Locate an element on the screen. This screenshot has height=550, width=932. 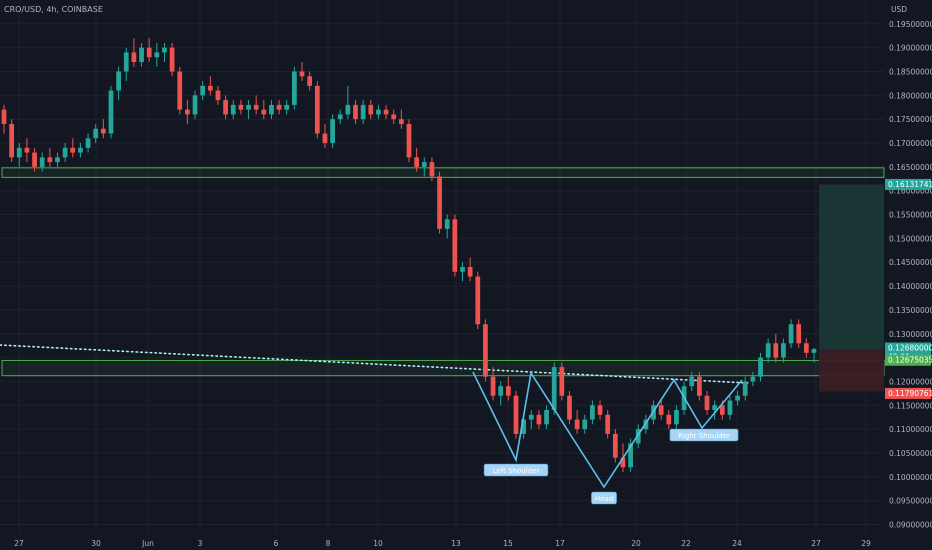
pattern-label: Right Shoulder is located at coordinates (704, 435).